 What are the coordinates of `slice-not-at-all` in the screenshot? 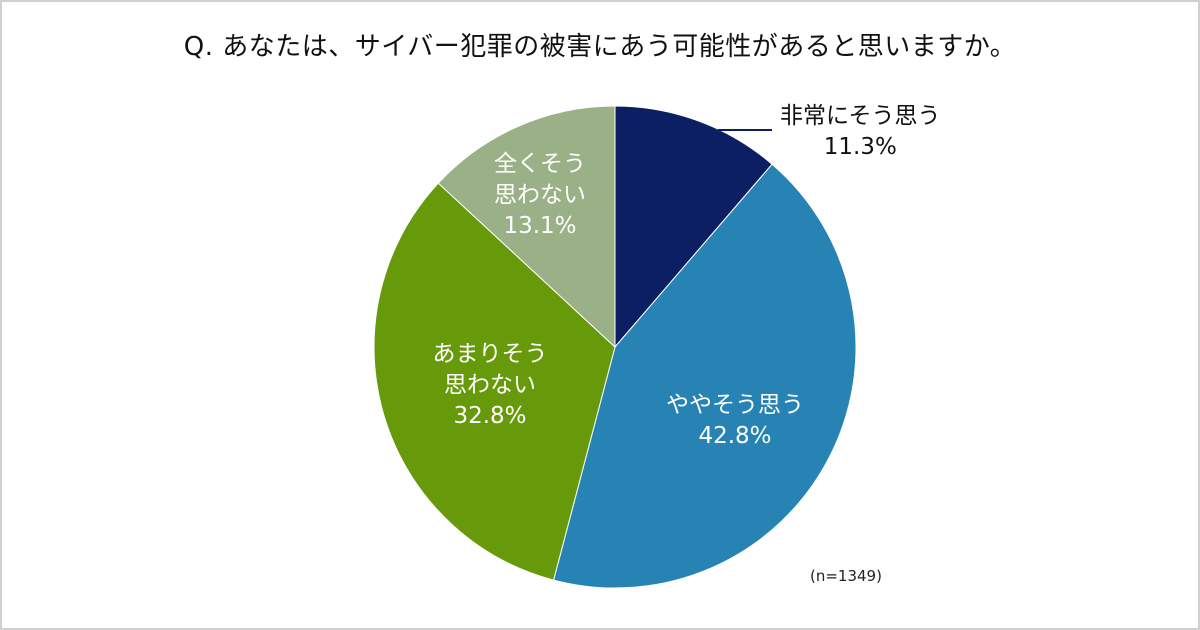 It's located at (526, 227).